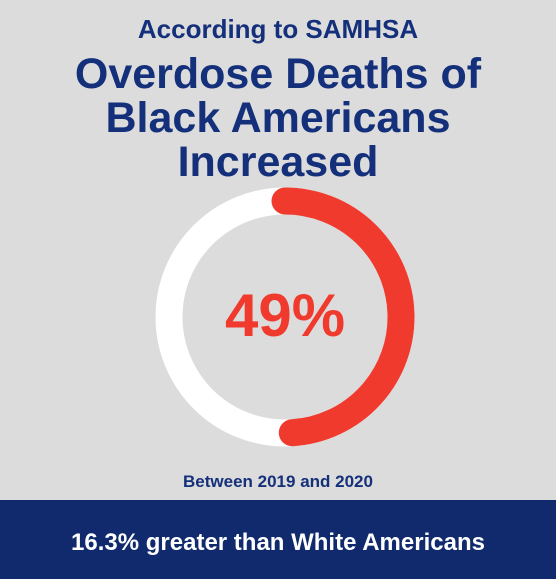 Image resolution: width=556 pixels, height=579 pixels. Describe the element at coordinates (278, 162) in the screenshot. I see `headline-line-3: Increased` at that location.